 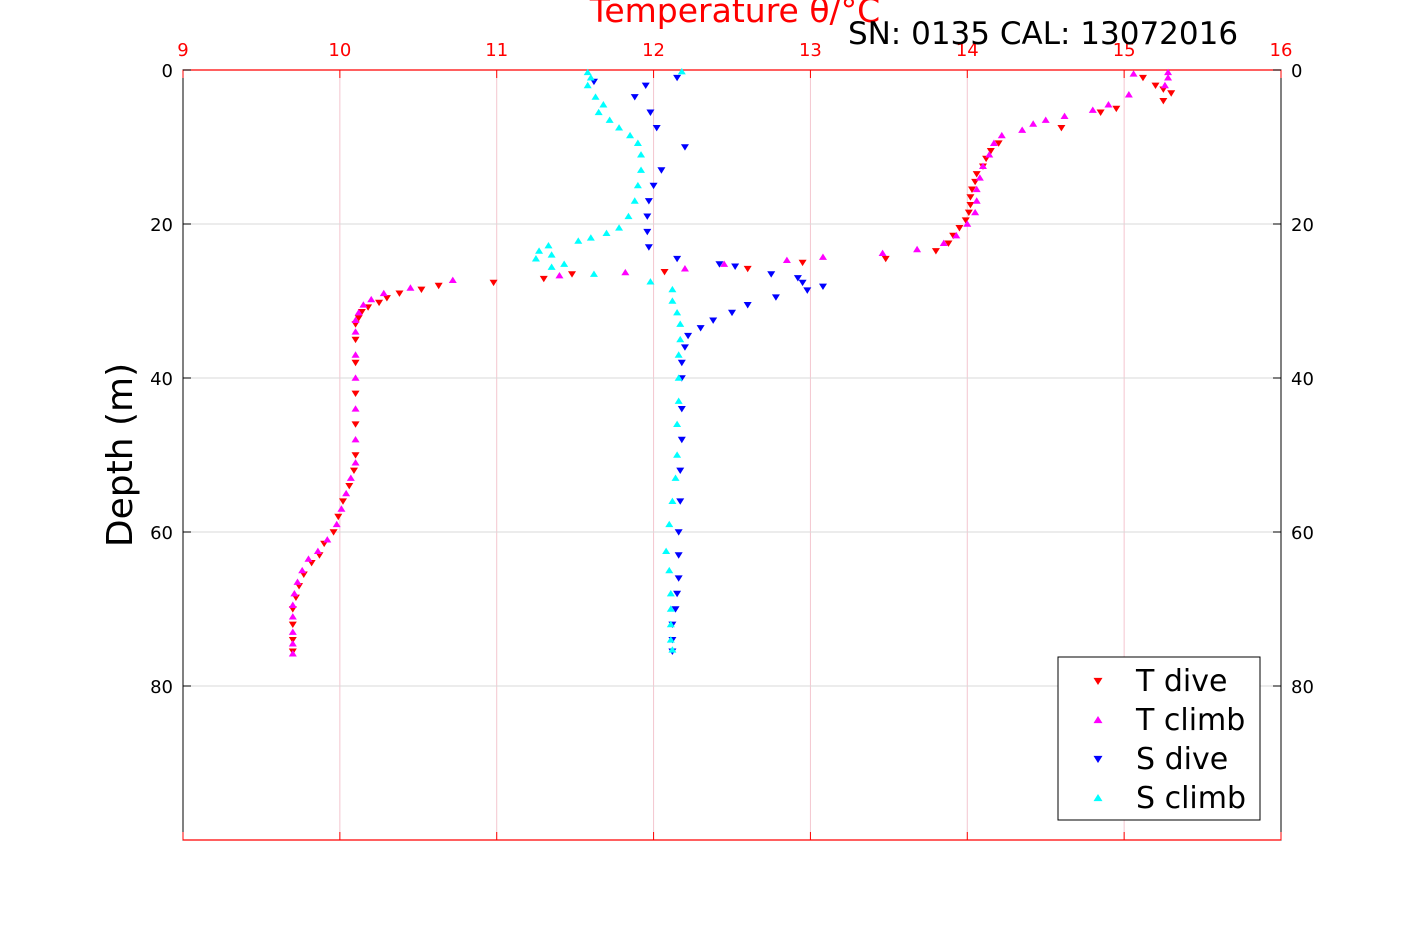 I want to click on y-tick-label-right: 80, so click(x=1302, y=687).